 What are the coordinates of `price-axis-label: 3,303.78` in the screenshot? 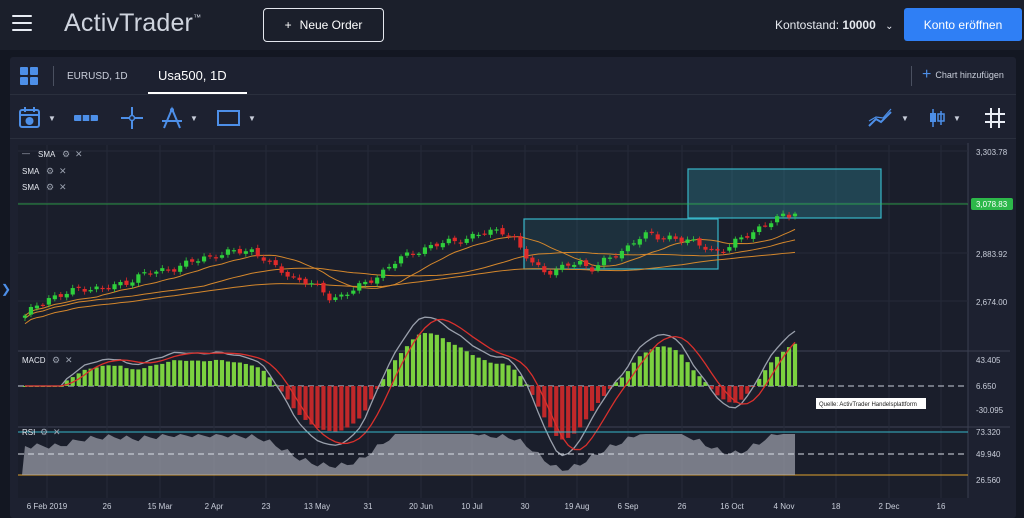 It's located at (992, 152).